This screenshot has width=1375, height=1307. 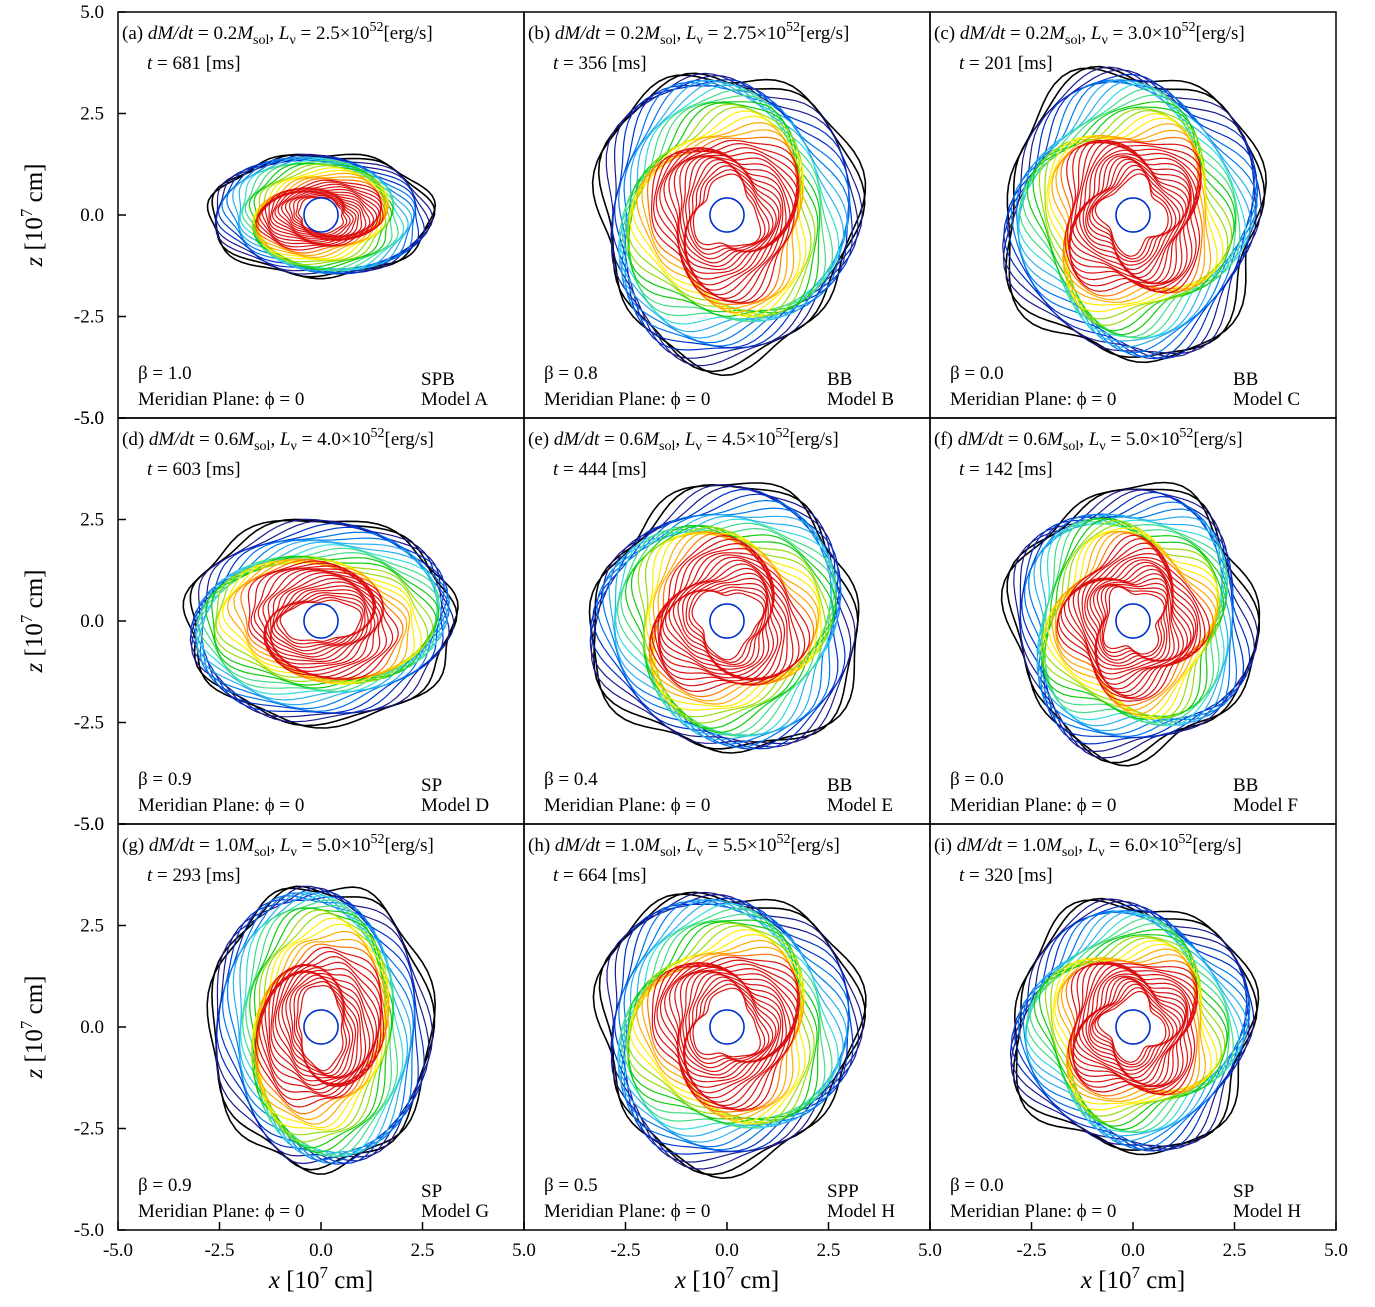 I want to click on y-tick-label: 5.0, so click(x=92, y=418).